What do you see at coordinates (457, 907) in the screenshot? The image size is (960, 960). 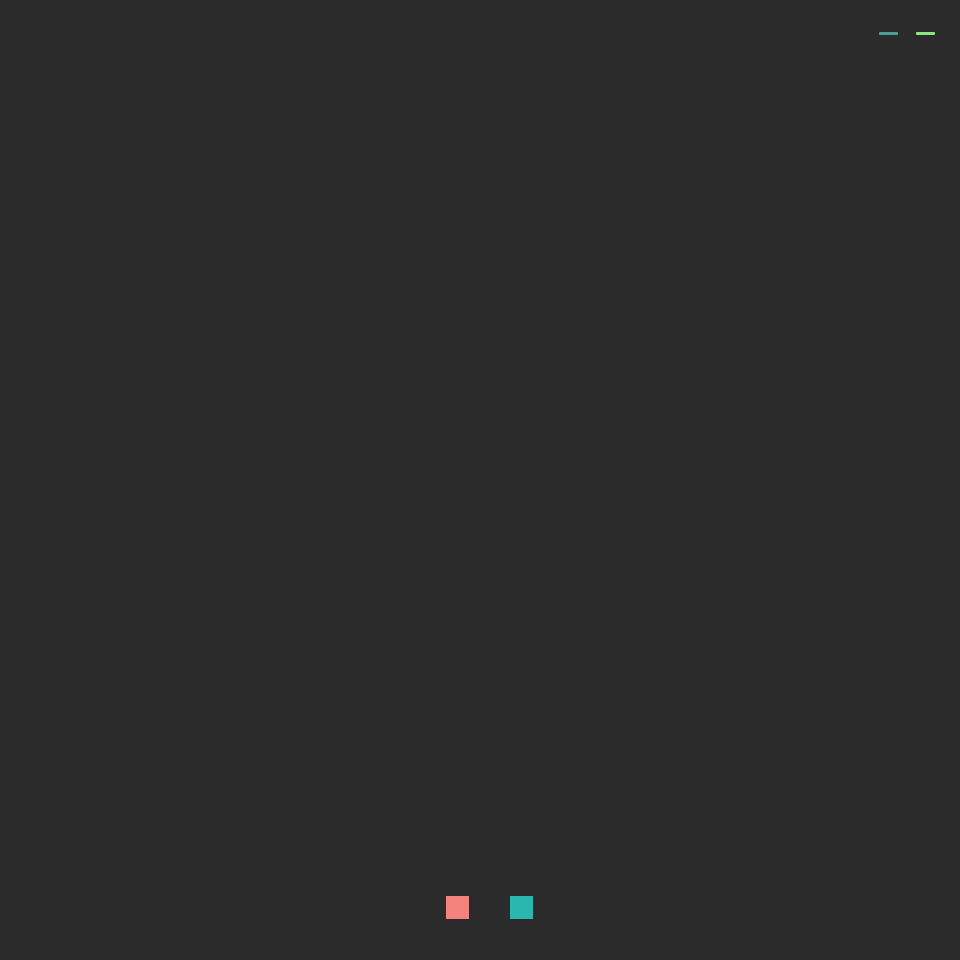 I see `legend-swatch-60-icon` at bounding box center [457, 907].